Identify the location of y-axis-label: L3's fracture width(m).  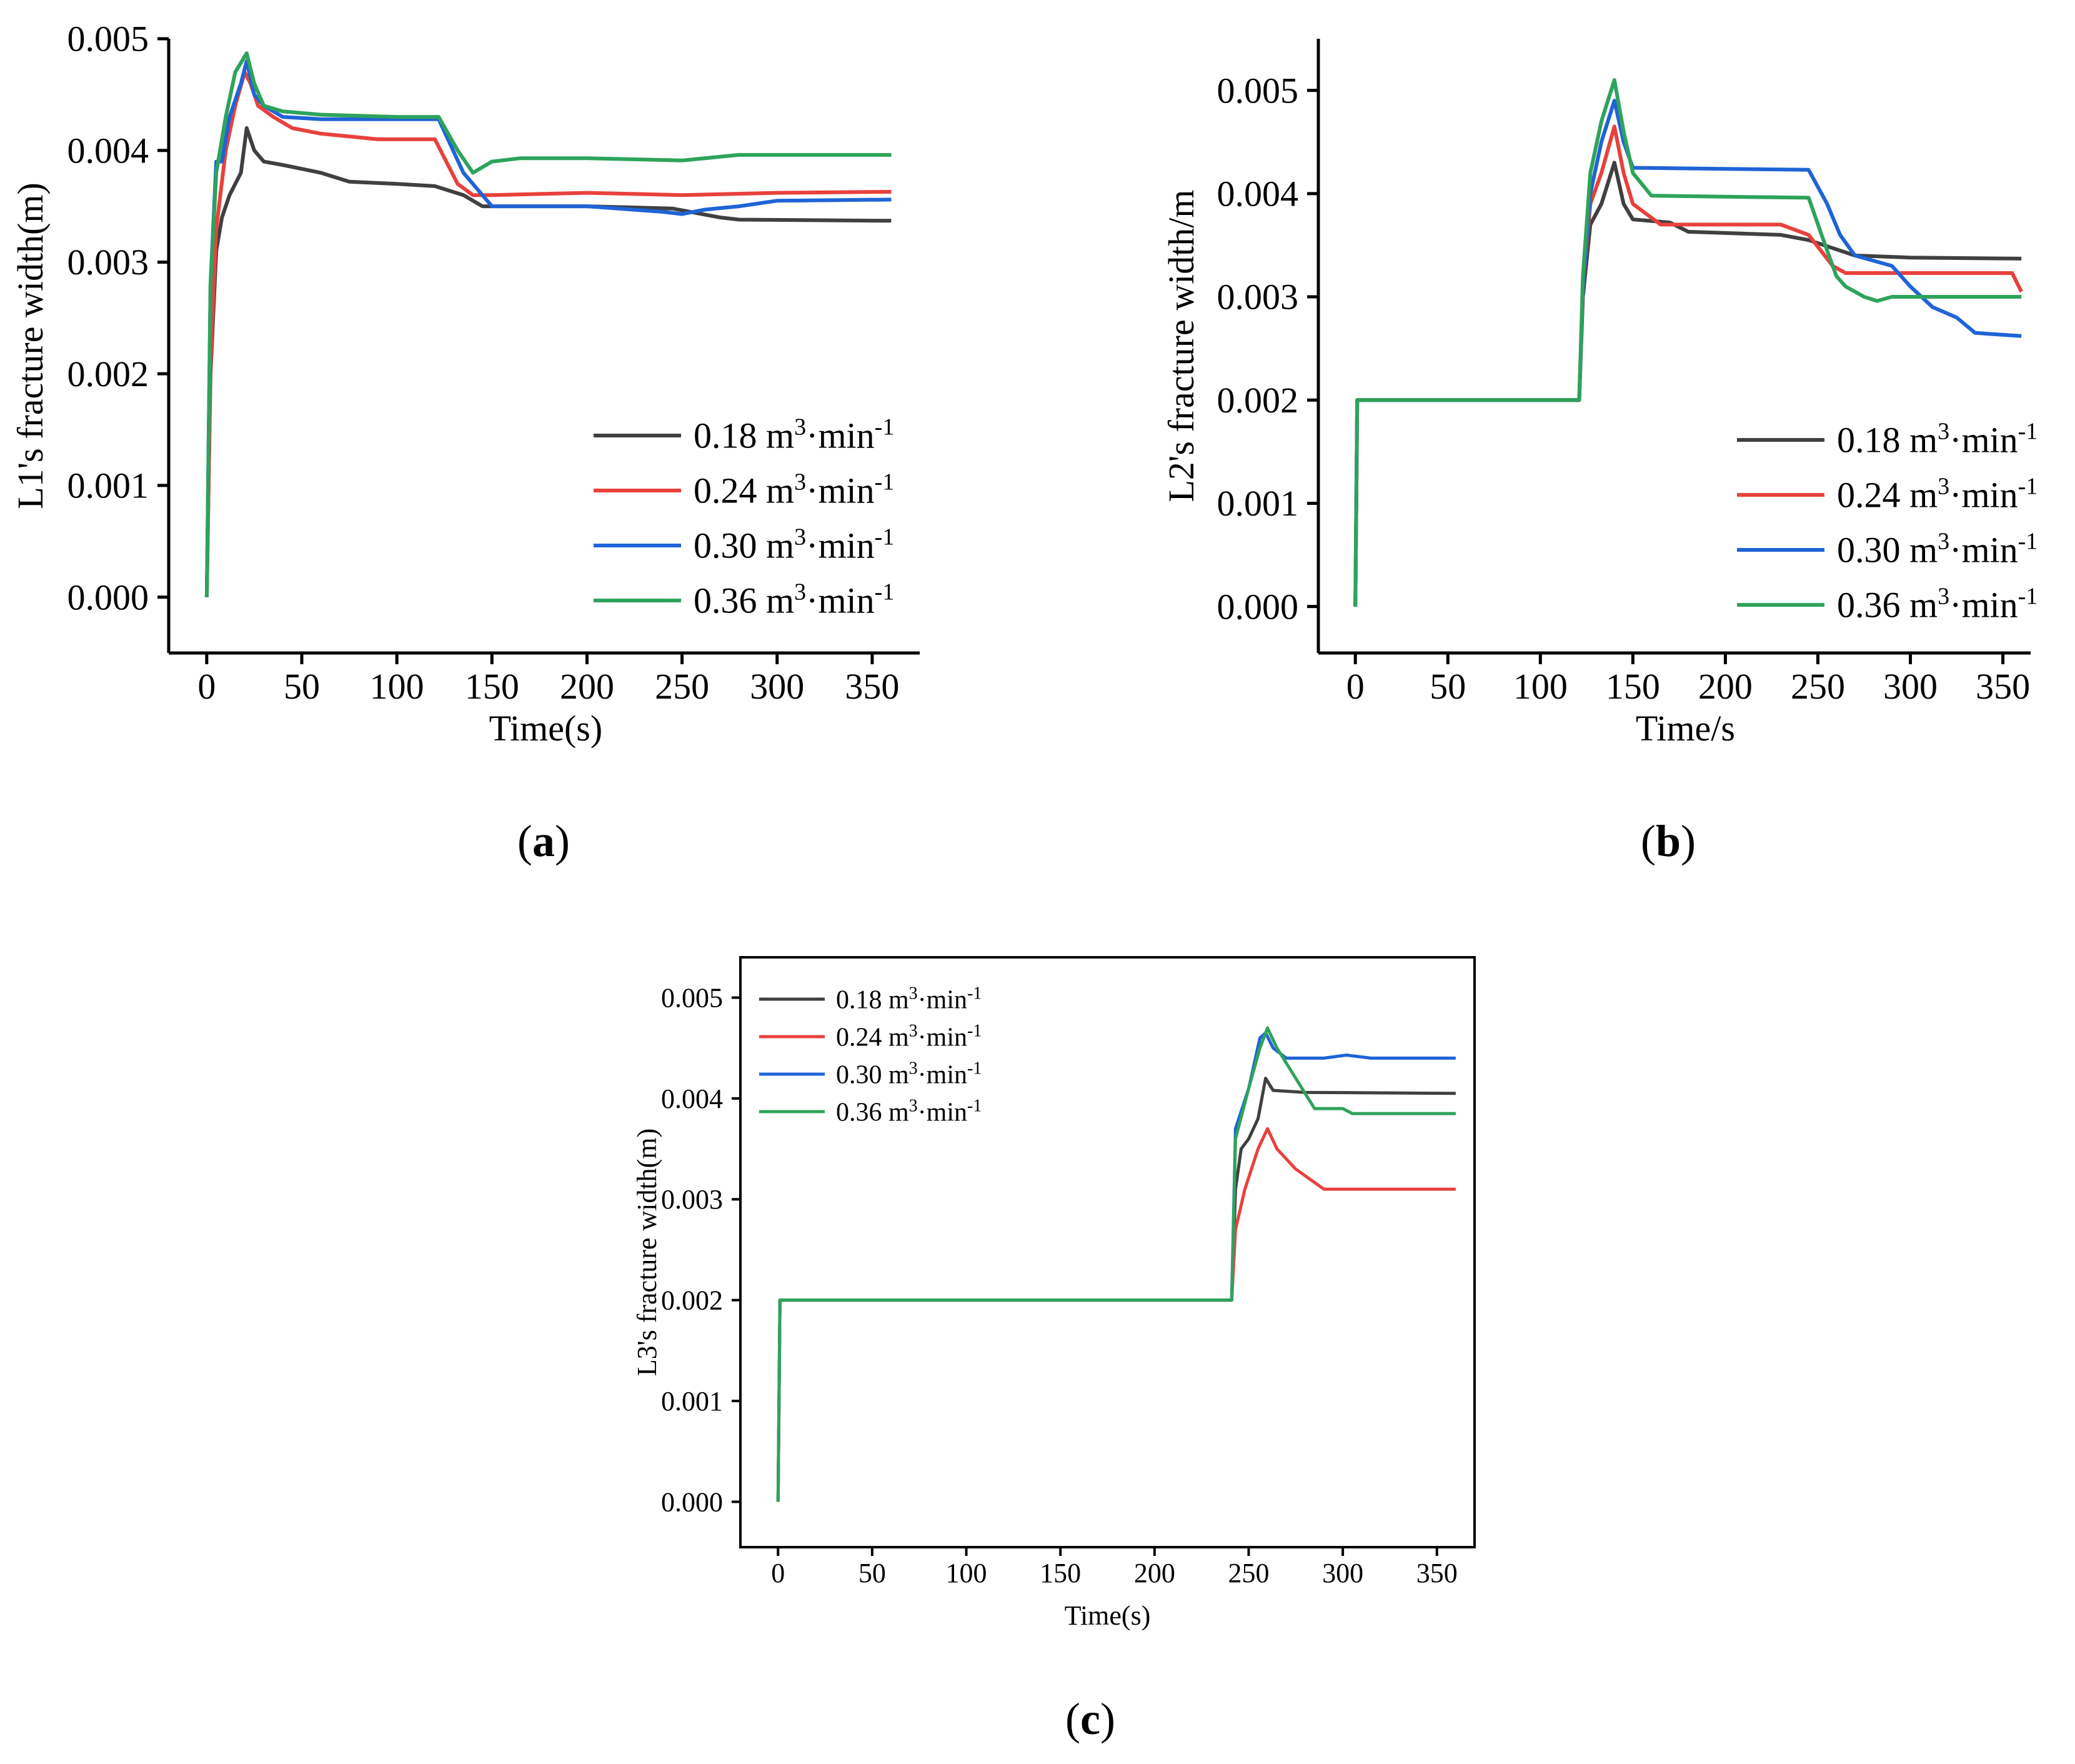
(647, 1252).